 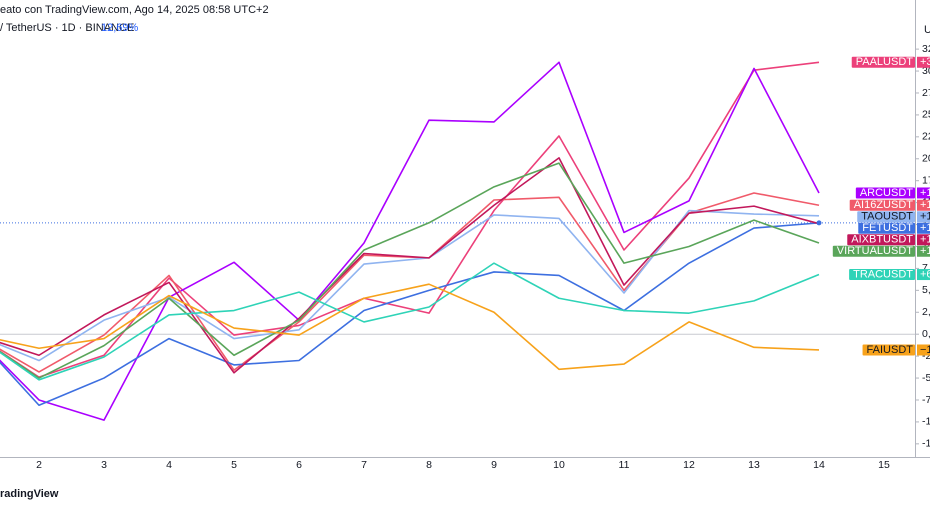 I want to click on value-label: +12,69%, so click(x=925, y=228).